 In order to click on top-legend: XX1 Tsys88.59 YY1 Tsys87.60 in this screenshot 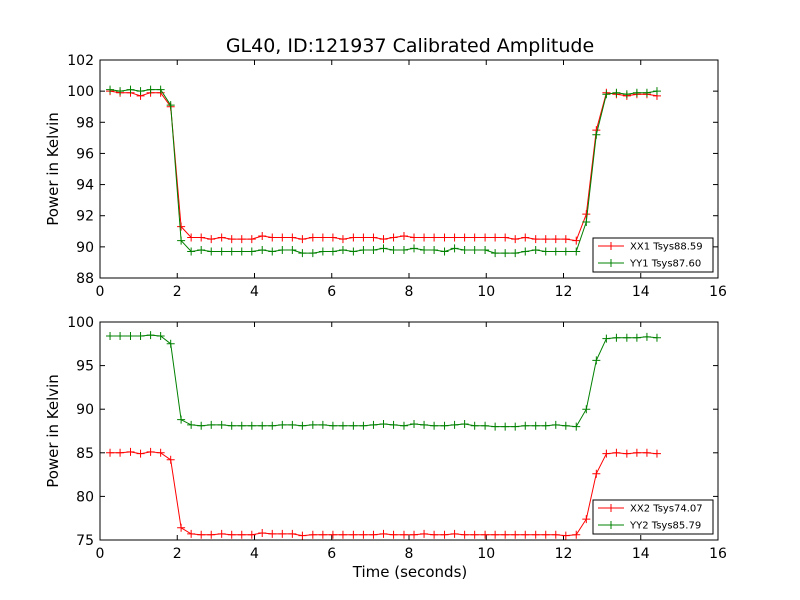, I will do `click(653, 255)`.